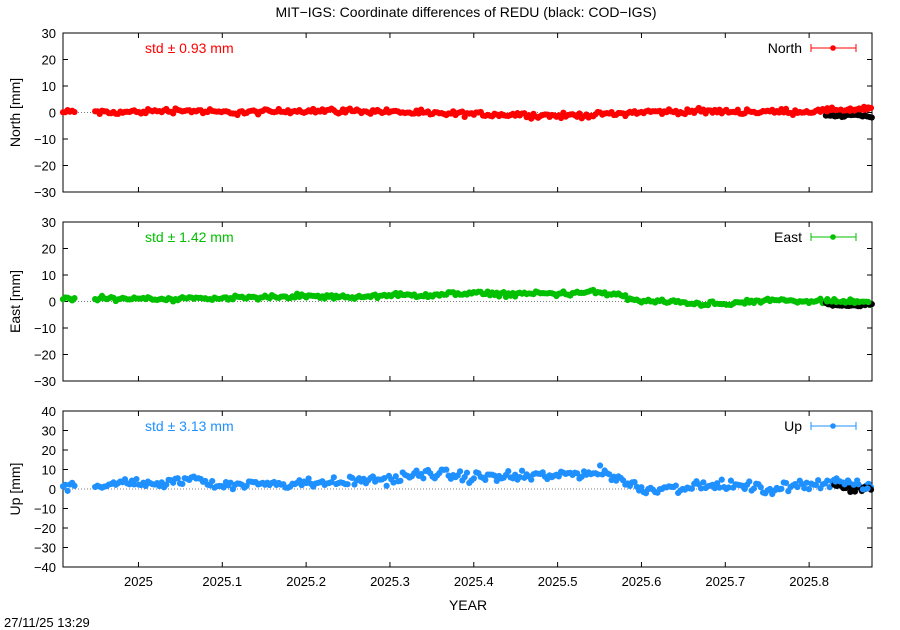  Describe the element at coordinates (725, 581) in the screenshot. I see `x-tick-label: 2025.7` at that location.